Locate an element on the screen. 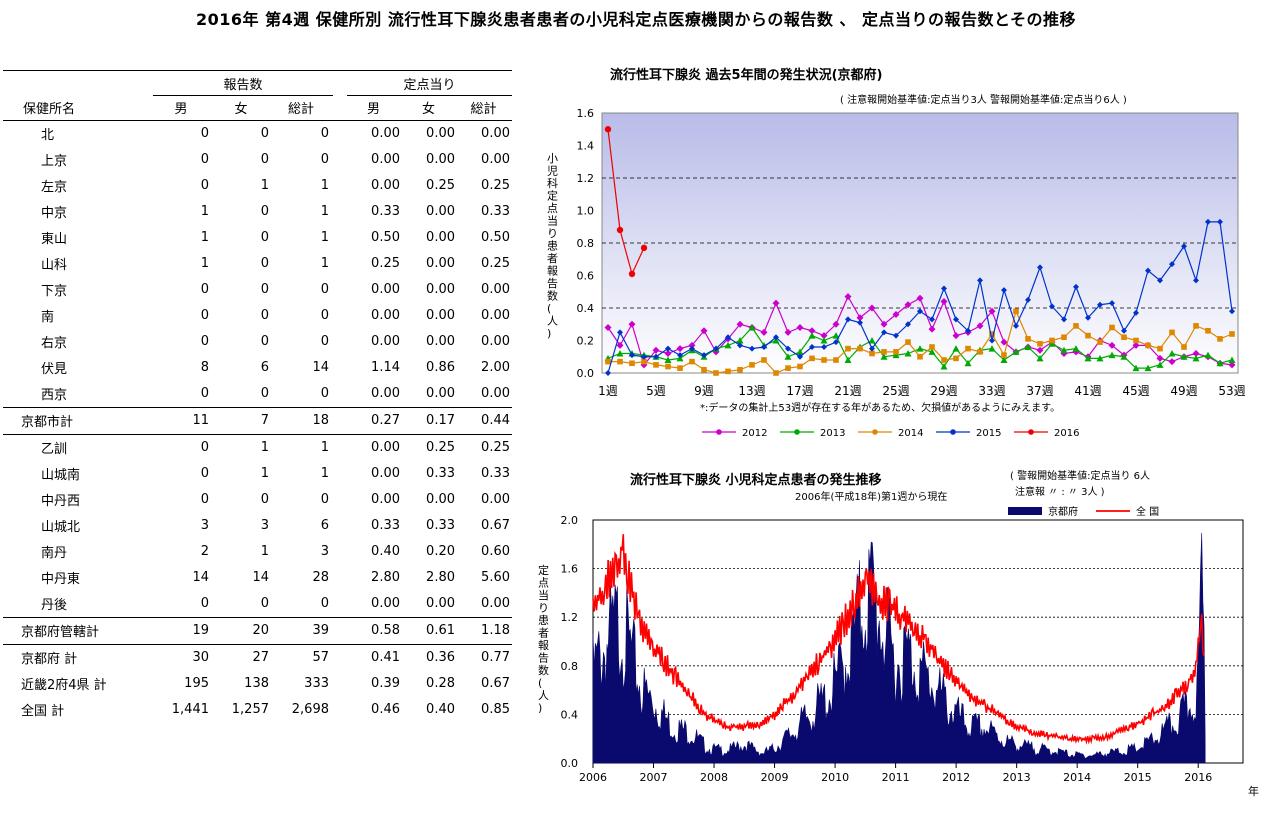  cell-female: 1 is located at coordinates (264, 551).